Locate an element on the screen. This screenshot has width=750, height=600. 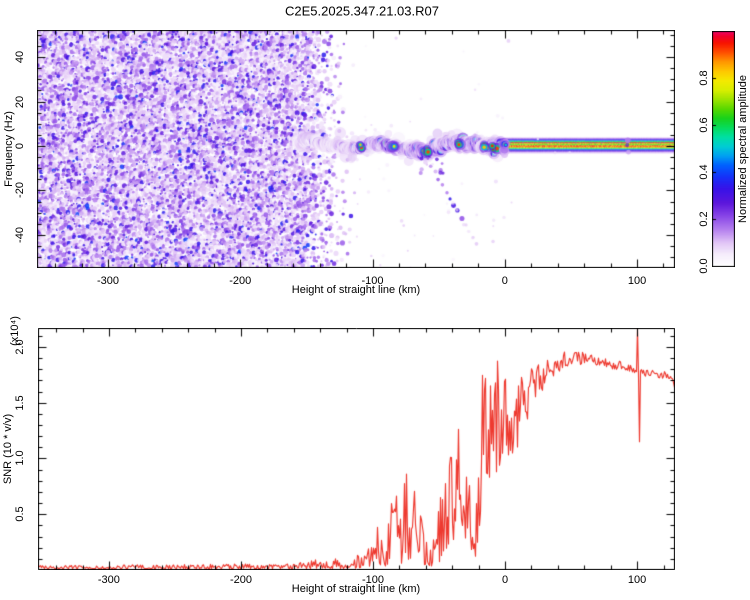
bottom-x-tick-label: 100 is located at coordinates (637, 580).